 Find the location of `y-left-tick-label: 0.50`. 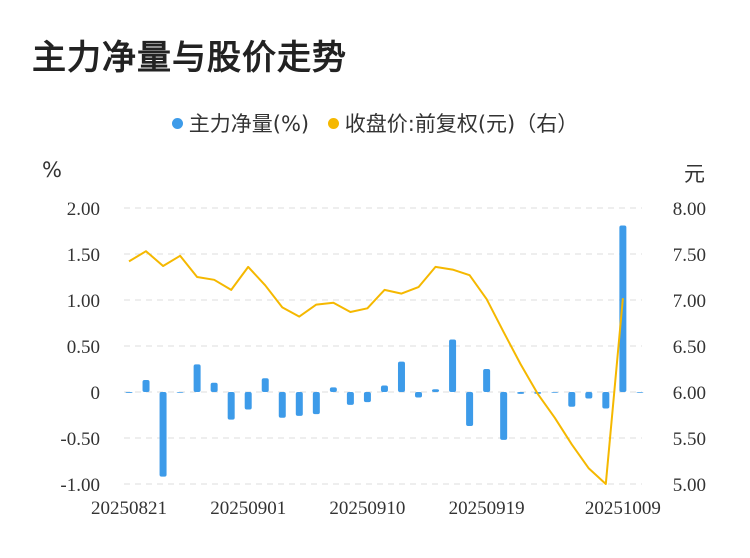

y-left-tick-label: 0.50 is located at coordinates (83, 347).